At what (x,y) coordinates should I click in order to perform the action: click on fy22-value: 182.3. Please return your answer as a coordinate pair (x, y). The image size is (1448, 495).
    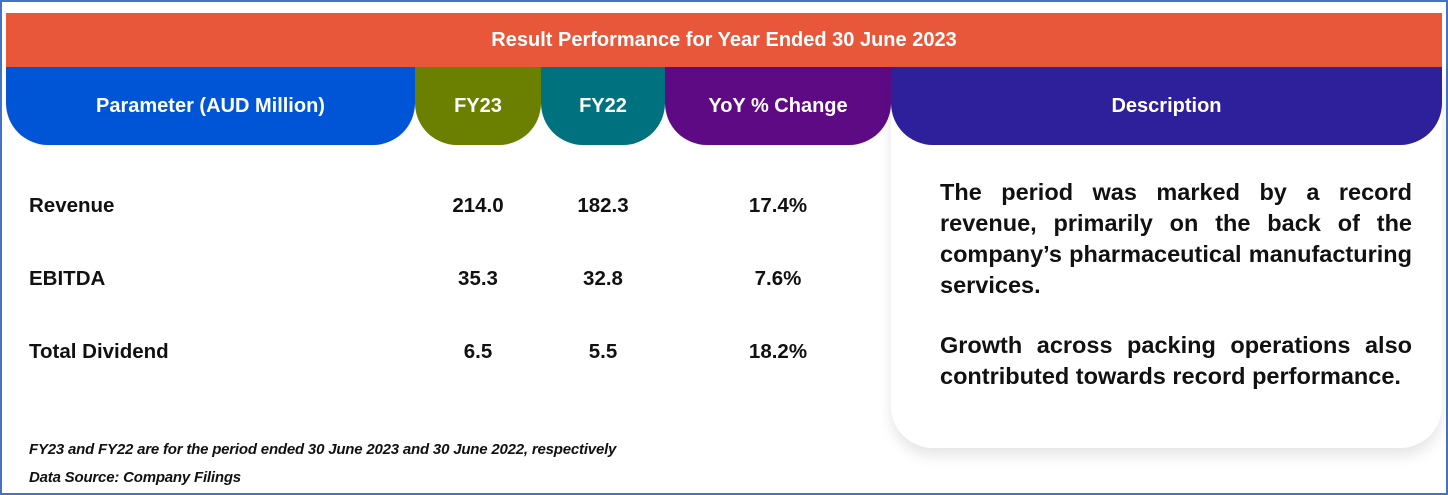
    Looking at the image, I should click on (603, 205).